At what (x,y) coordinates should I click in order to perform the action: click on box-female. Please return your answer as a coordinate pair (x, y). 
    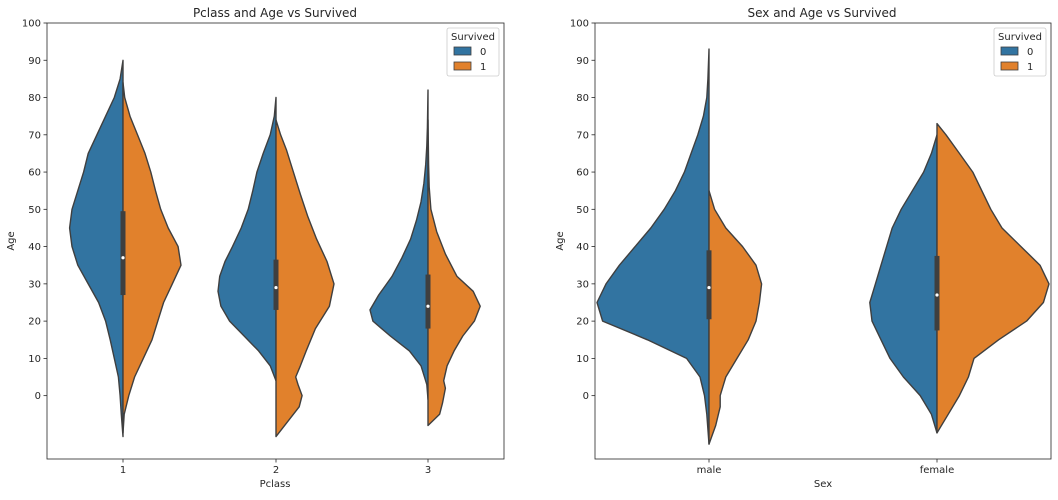
    Looking at the image, I should click on (937, 293).